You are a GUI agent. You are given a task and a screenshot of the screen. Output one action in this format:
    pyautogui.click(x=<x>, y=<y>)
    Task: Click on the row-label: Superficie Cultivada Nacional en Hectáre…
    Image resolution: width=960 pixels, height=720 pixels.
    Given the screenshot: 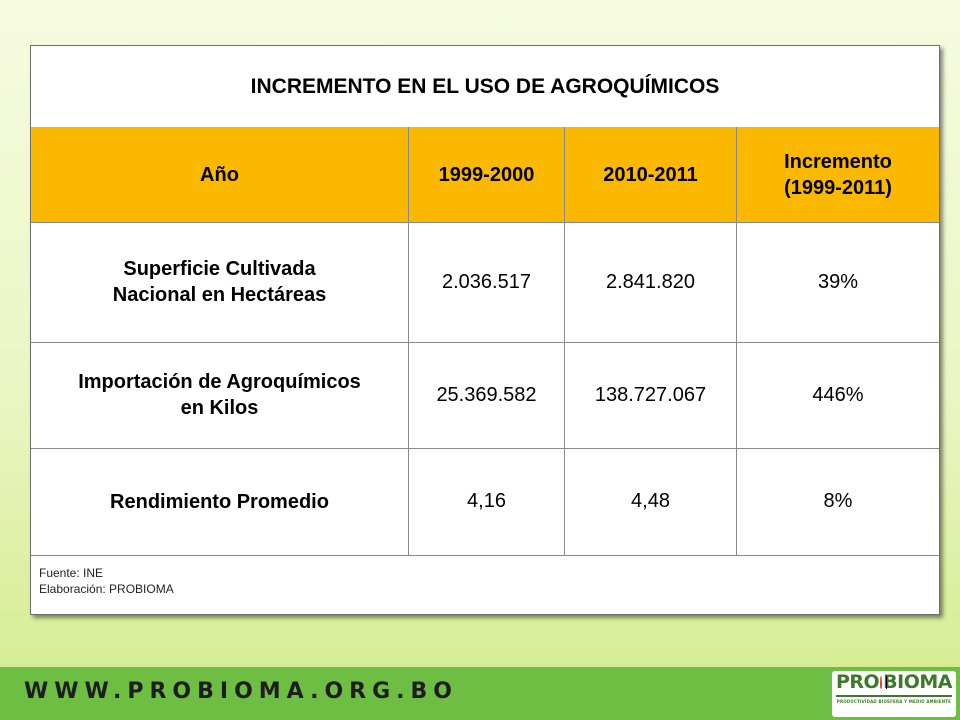 What is the action you would take?
    pyautogui.click(x=220, y=282)
    